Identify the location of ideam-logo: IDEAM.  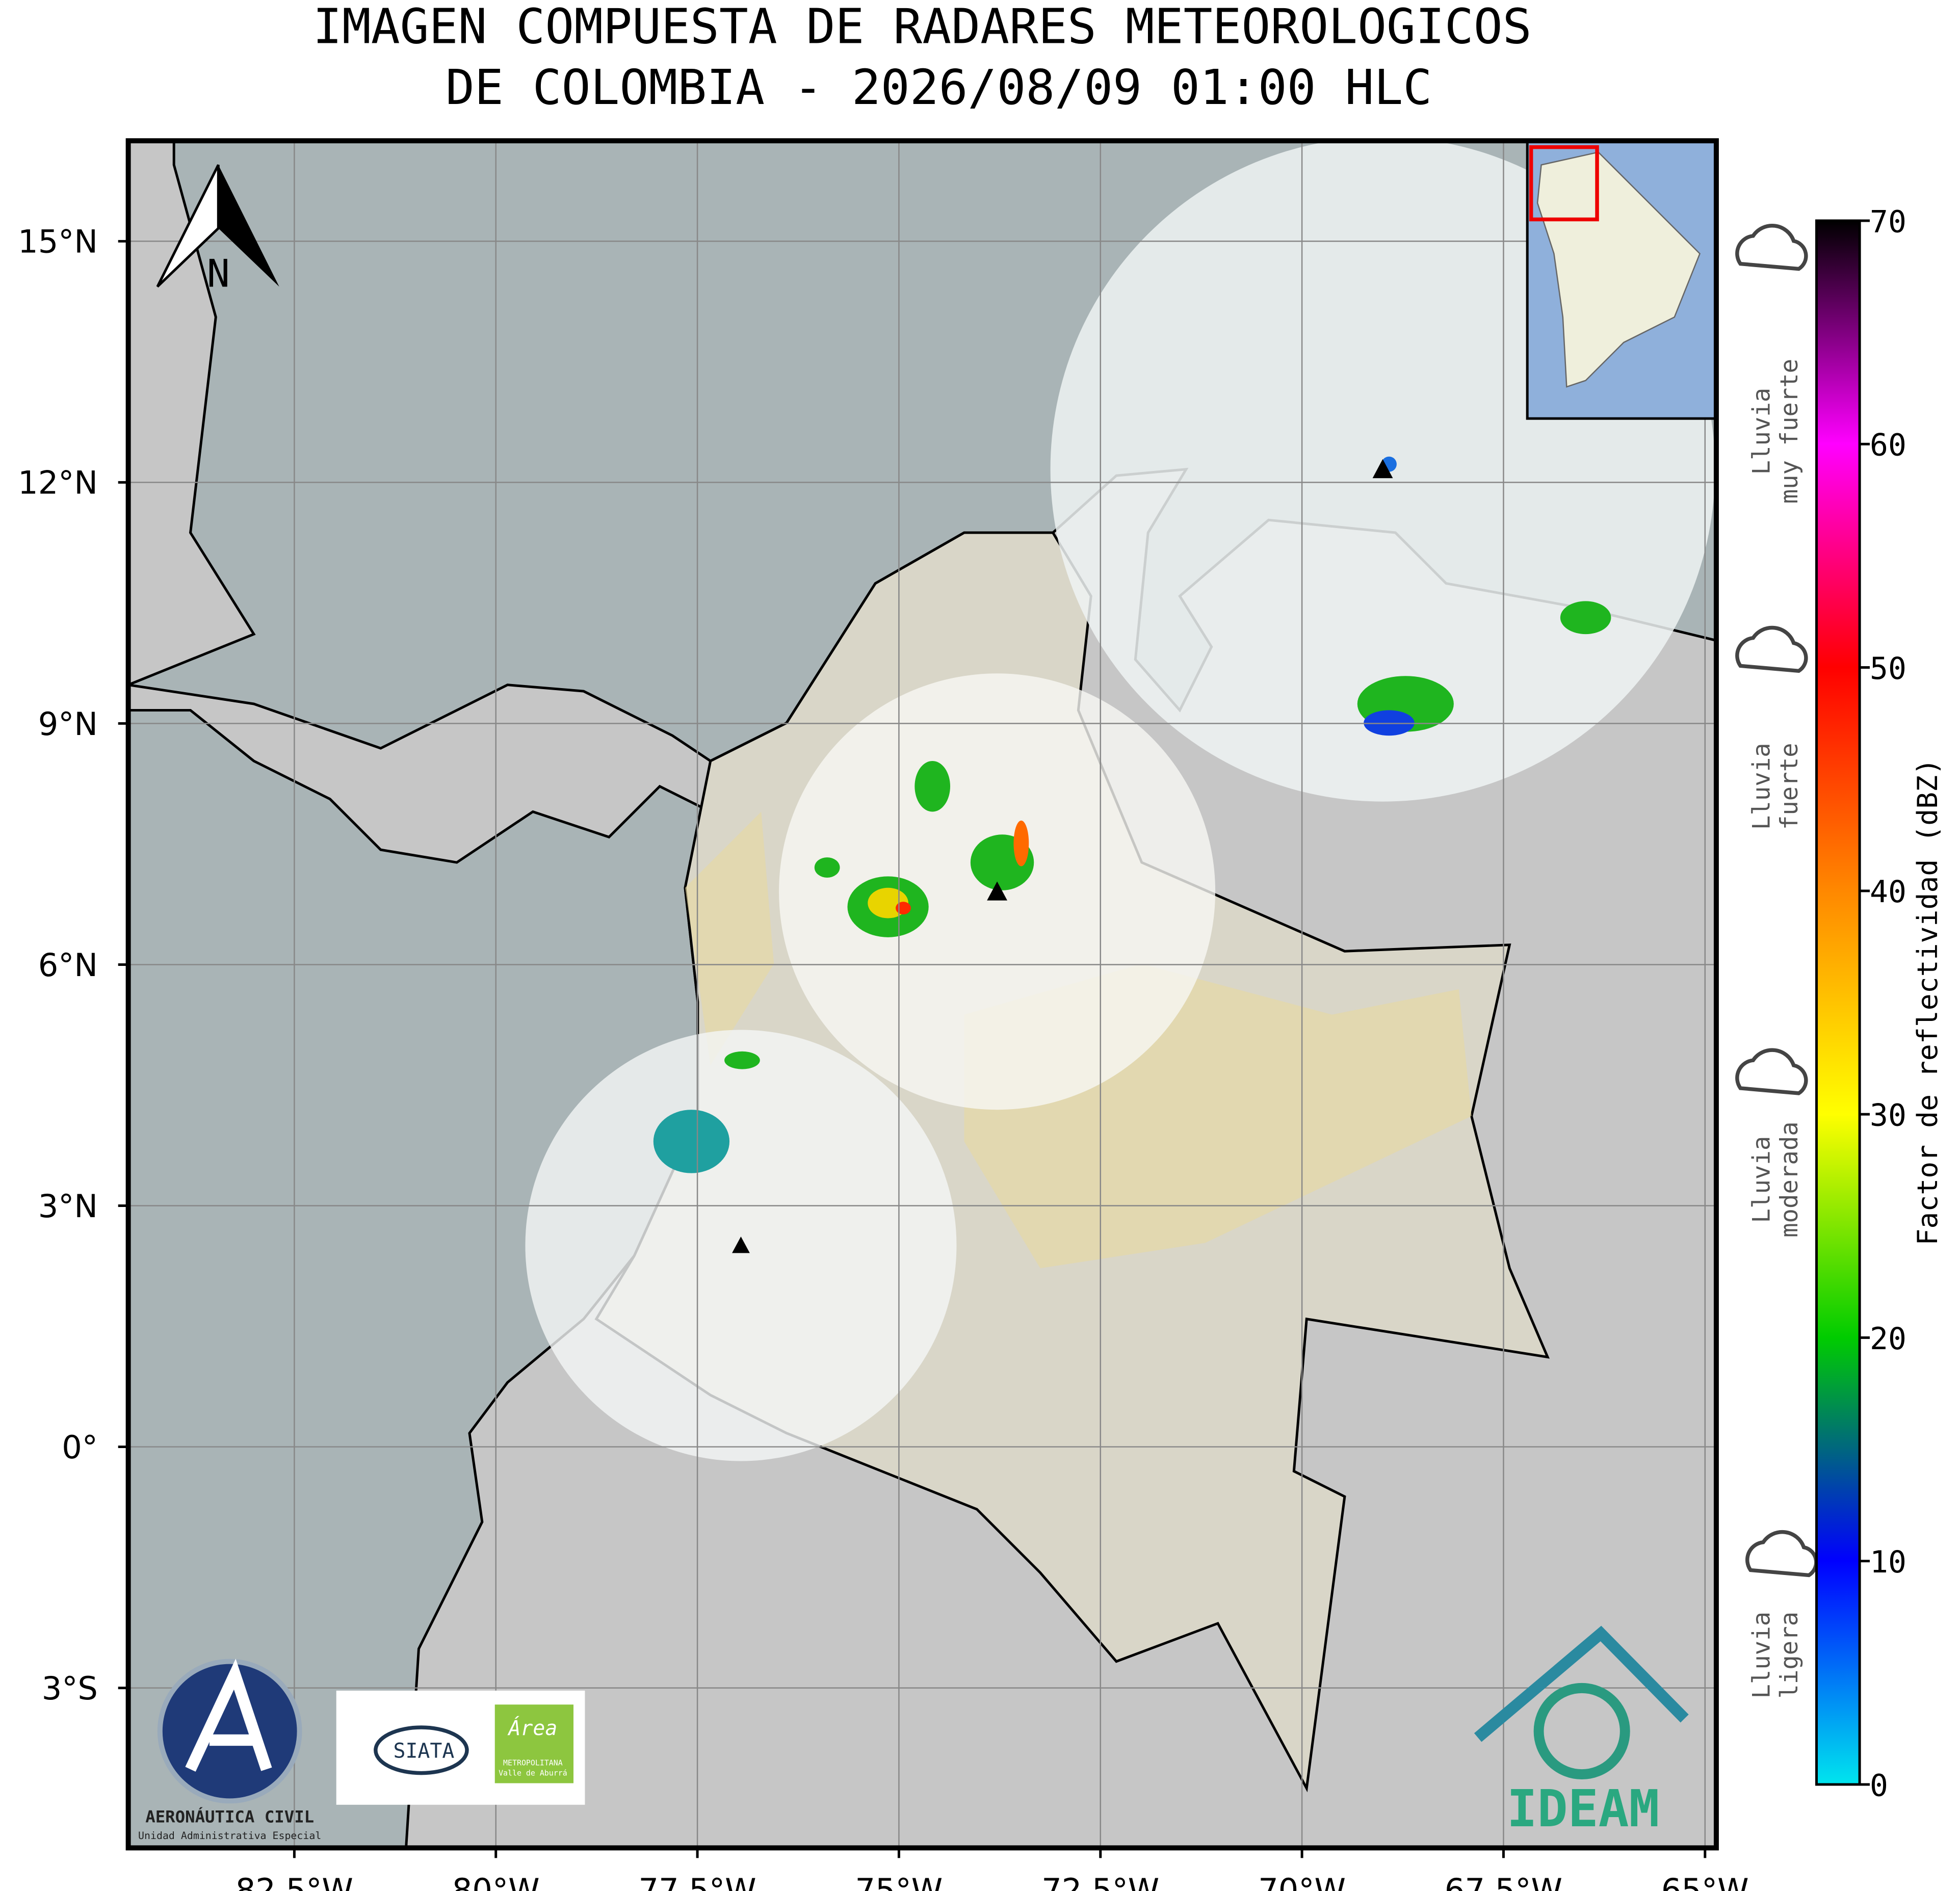
(1581, 1732).